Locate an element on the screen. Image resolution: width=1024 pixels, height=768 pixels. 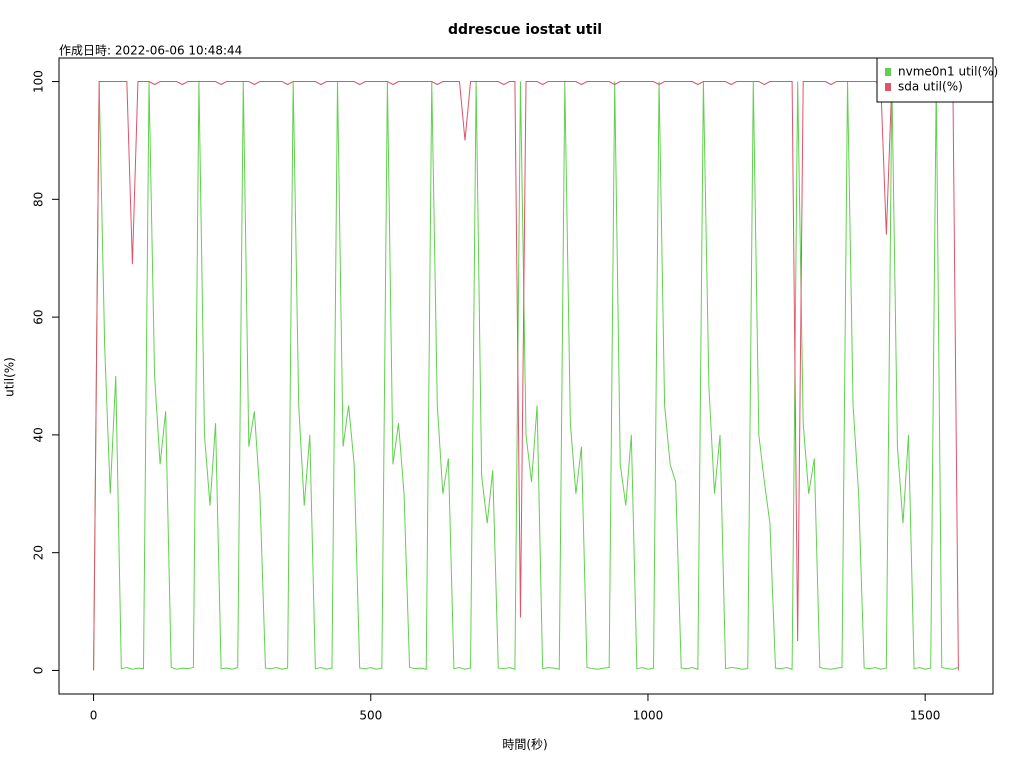
x-tick-label: 1500 is located at coordinates (925, 716).